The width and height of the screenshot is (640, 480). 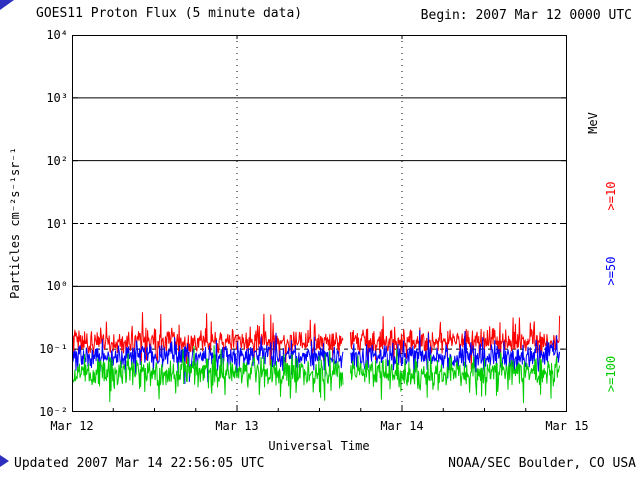 What do you see at coordinates (593, 123) in the screenshot?
I see `right-axis-unit-label: MeV` at bounding box center [593, 123].